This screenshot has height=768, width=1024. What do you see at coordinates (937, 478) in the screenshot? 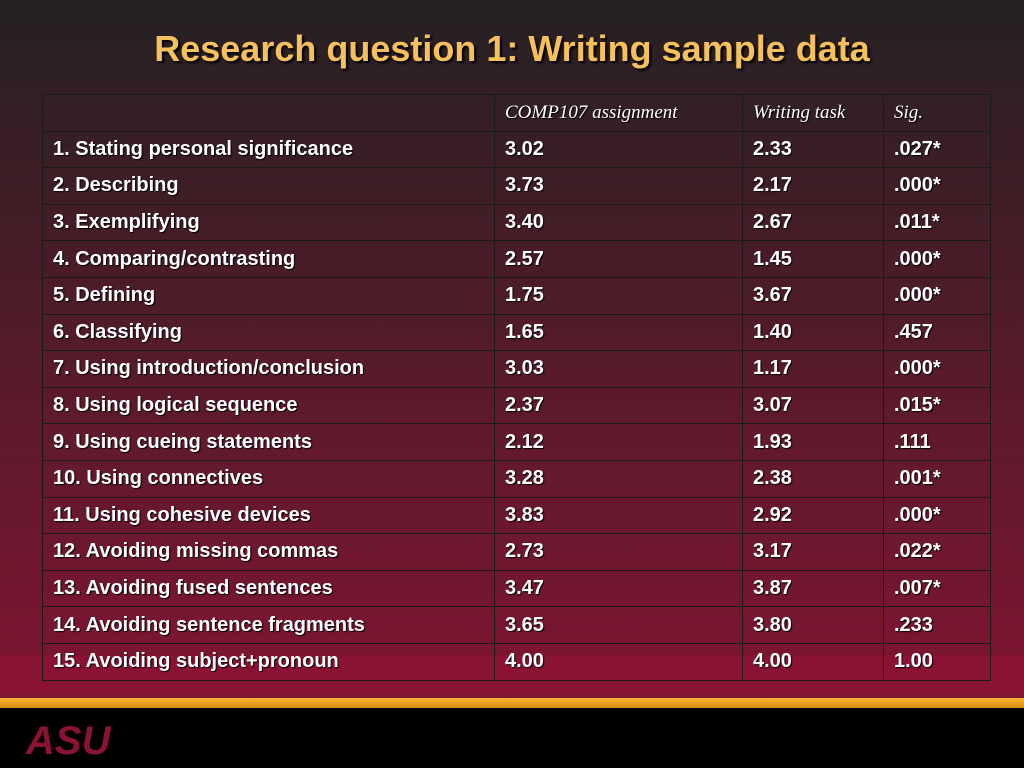
I see `table-cell: .001*` at bounding box center [937, 478].